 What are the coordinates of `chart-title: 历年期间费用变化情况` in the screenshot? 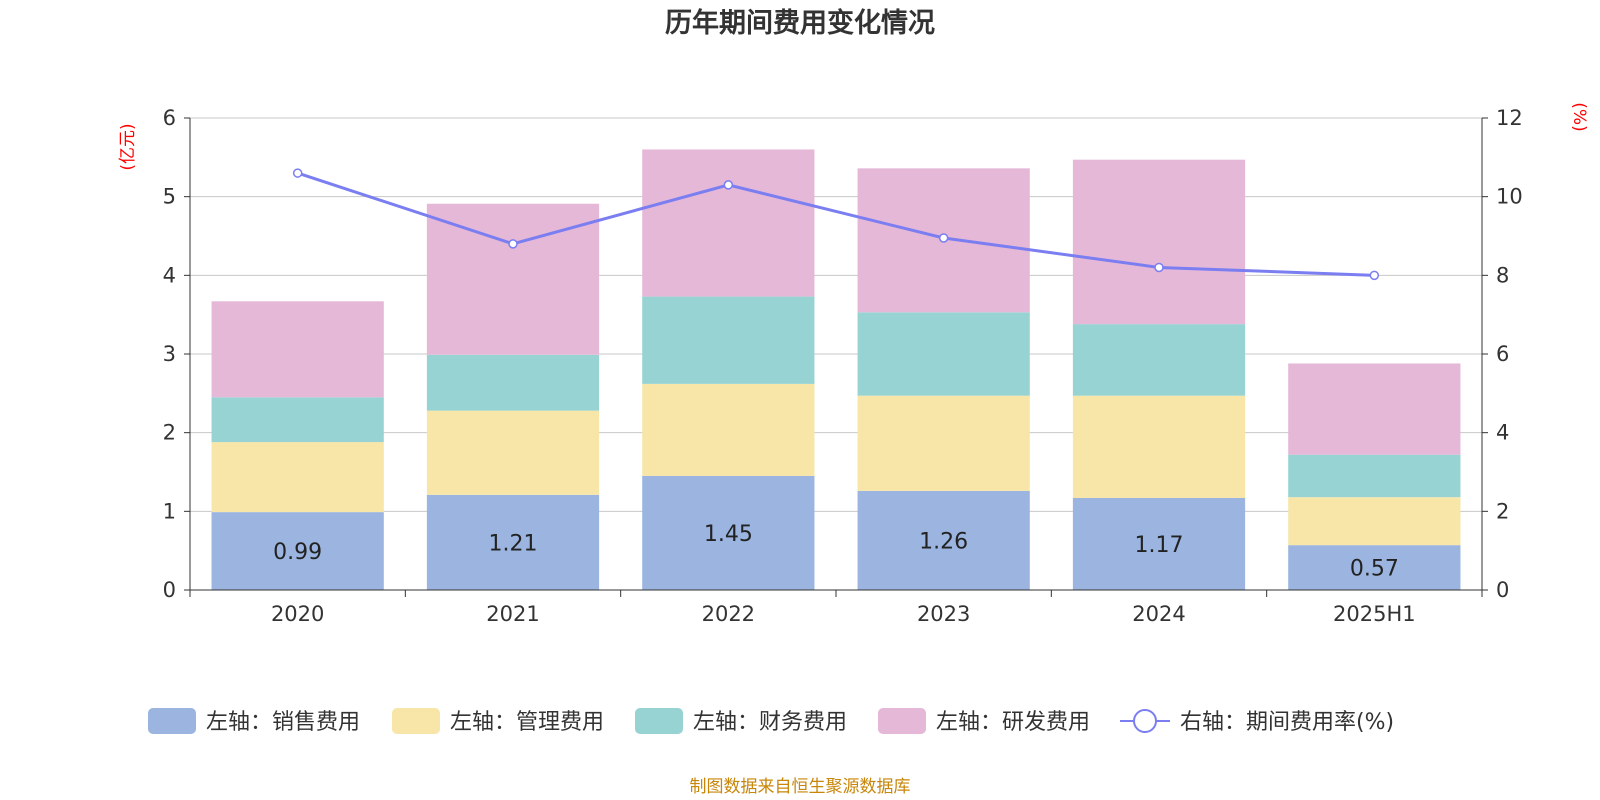 It's located at (800, 23).